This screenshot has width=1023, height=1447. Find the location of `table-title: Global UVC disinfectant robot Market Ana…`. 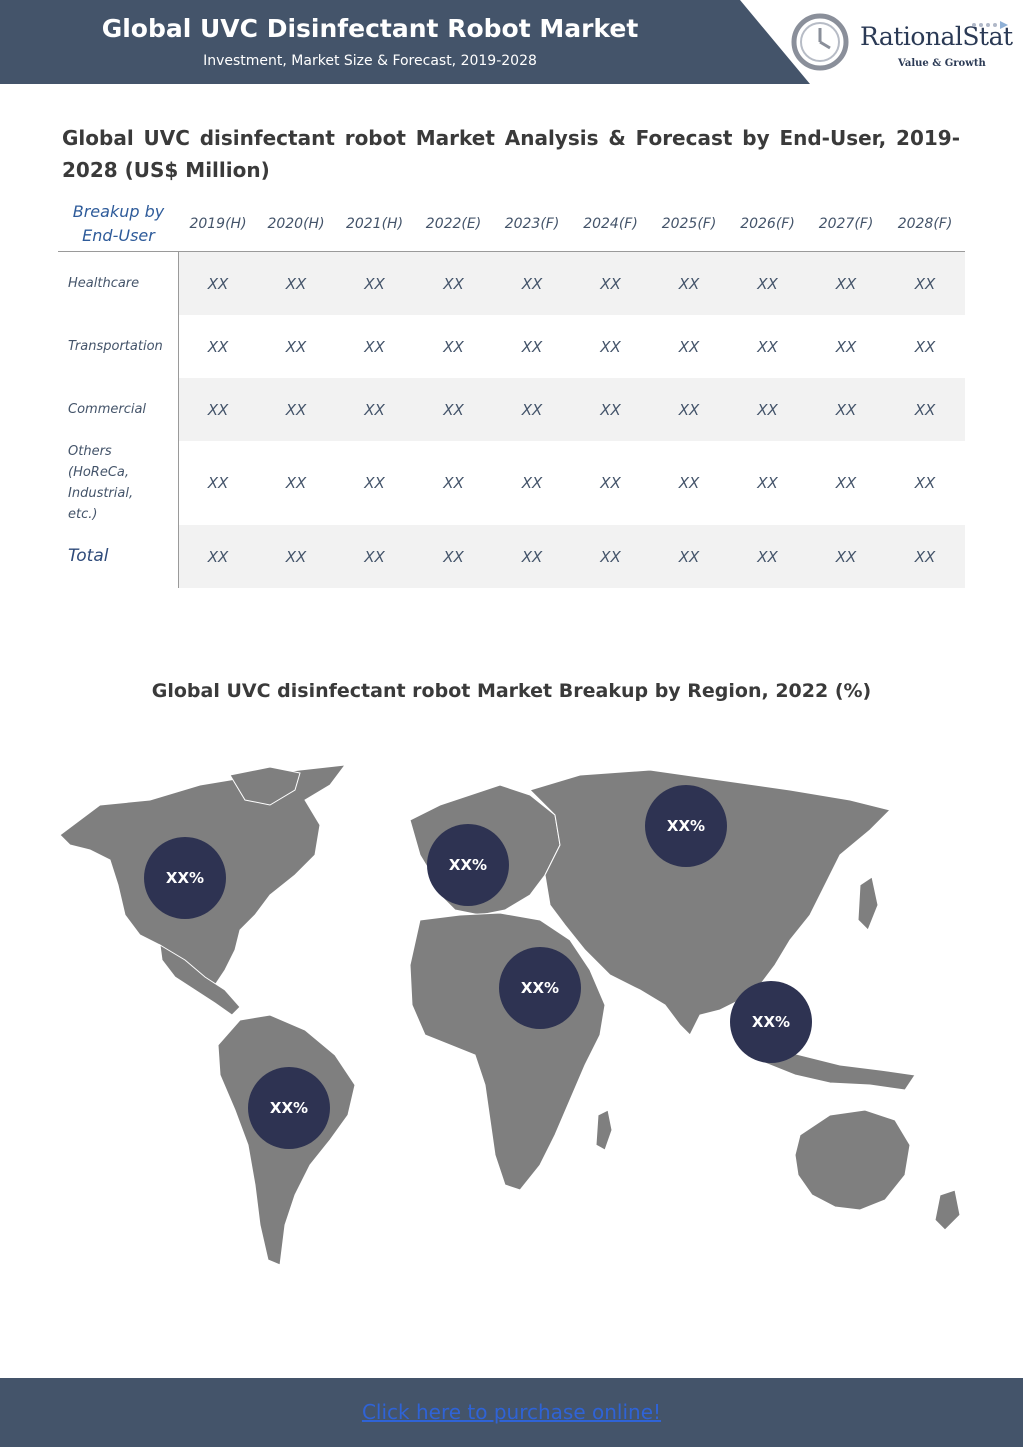

table-title: Global UVC disinfectant robot Market Ana… is located at coordinates (511, 154).